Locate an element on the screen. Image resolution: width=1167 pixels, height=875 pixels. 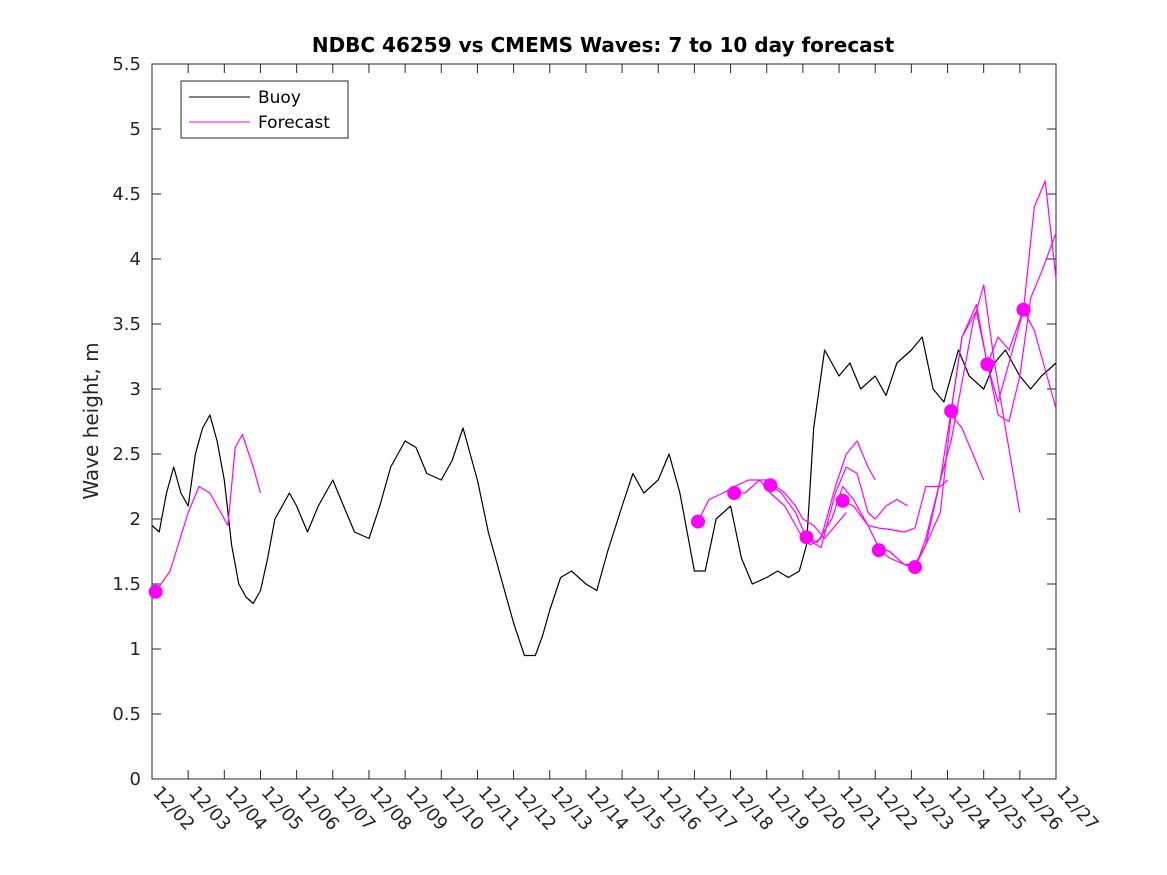
legend-forecast-label: Forecast is located at coordinates (294, 123).